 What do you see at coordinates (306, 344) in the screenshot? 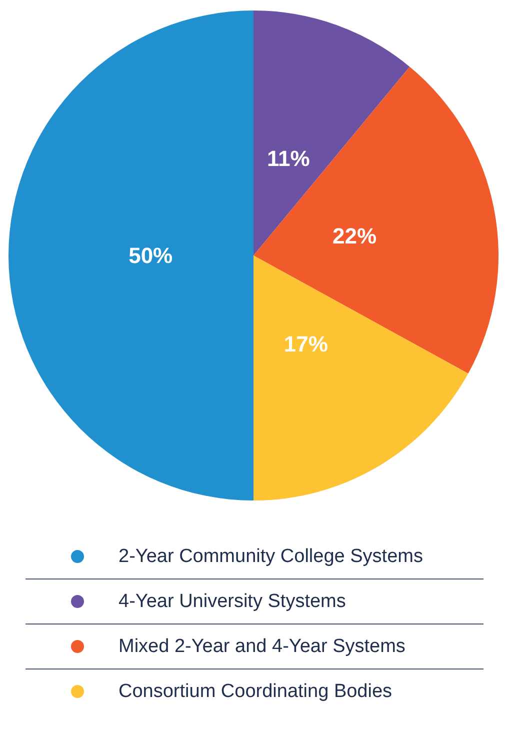
I see `data-label: 17%` at bounding box center [306, 344].